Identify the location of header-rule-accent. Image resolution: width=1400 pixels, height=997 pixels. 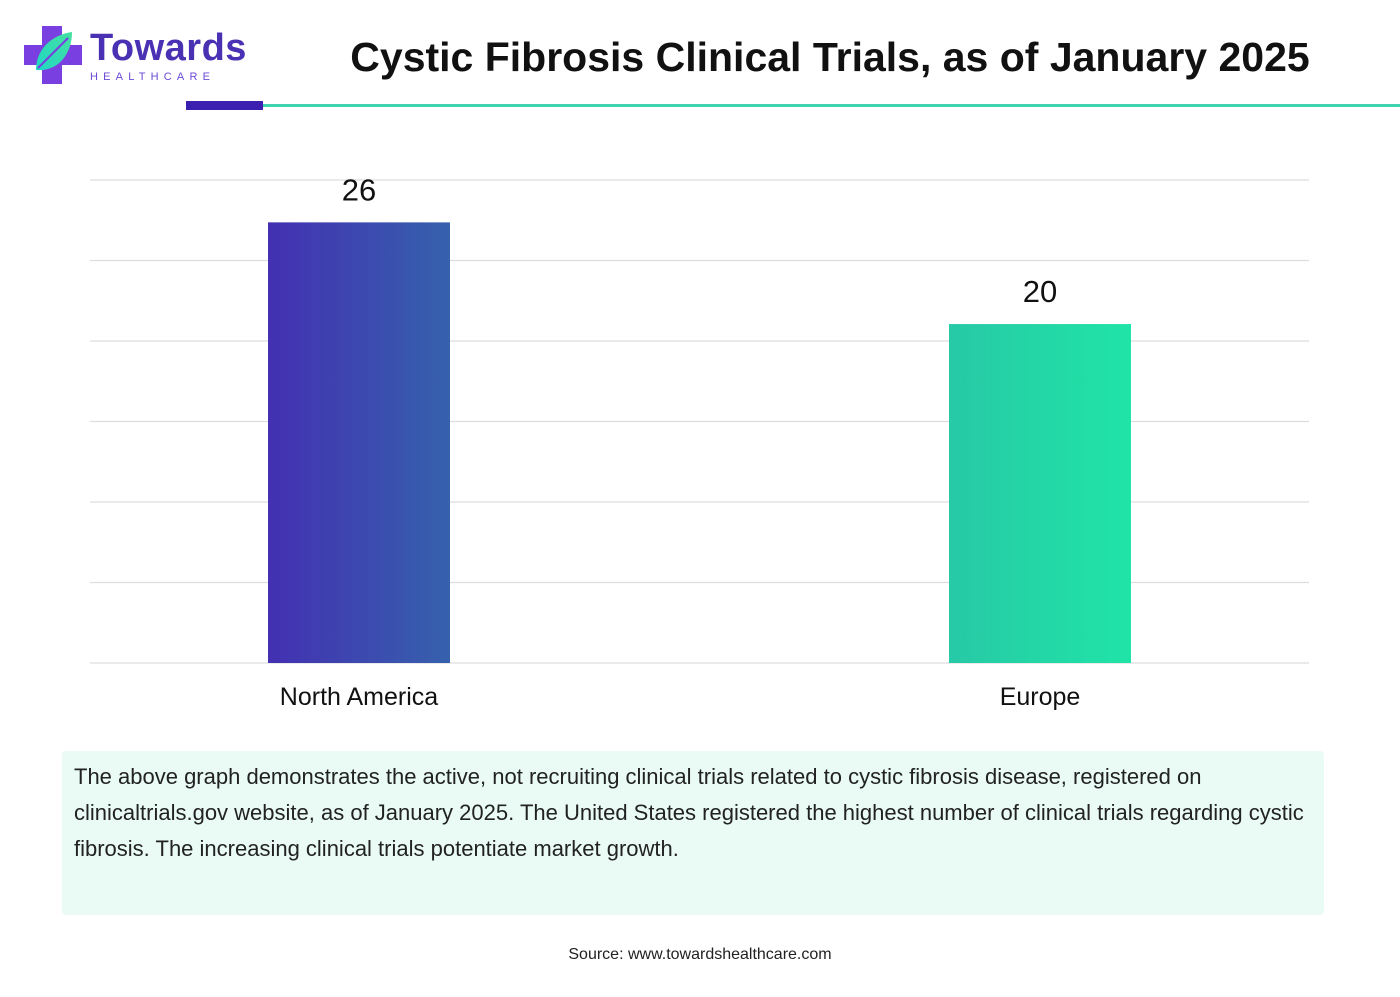
(224, 105).